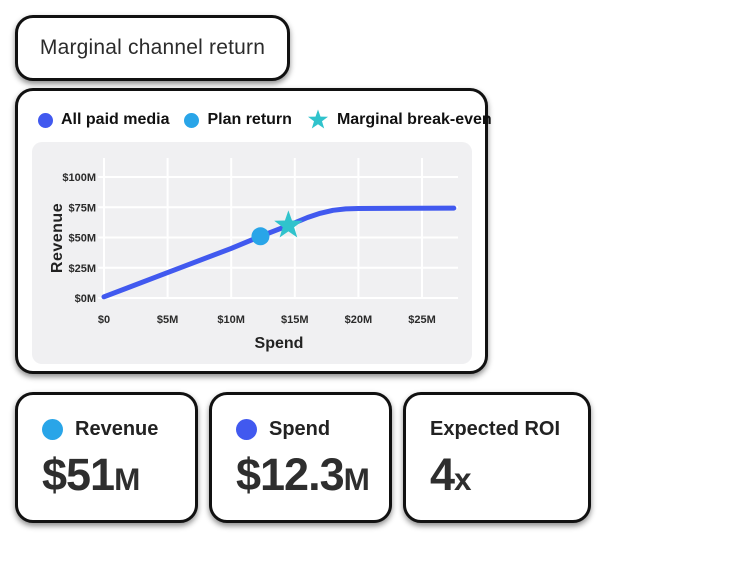  I want to click on breakeven-star-marker, so click(288, 224).